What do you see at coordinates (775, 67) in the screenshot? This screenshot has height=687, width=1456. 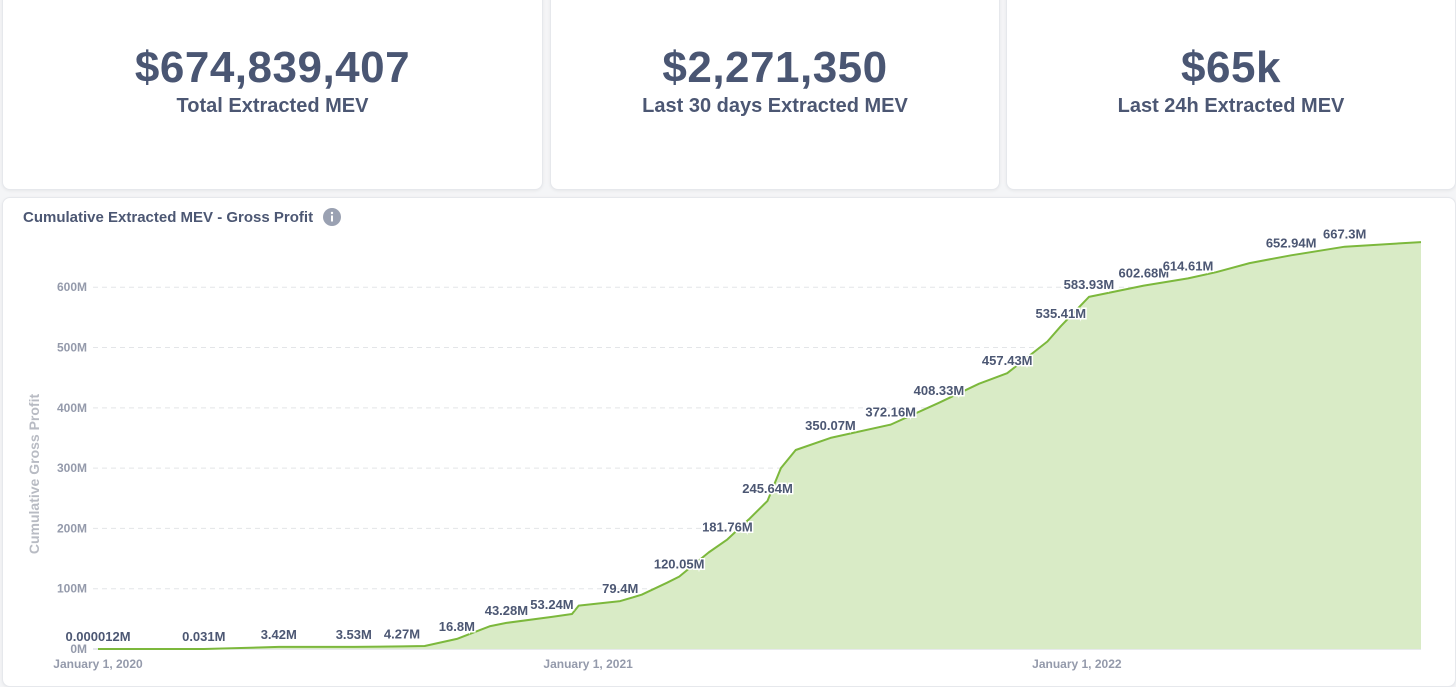 I see `stat-value-30d: $2,271,350` at bounding box center [775, 67].